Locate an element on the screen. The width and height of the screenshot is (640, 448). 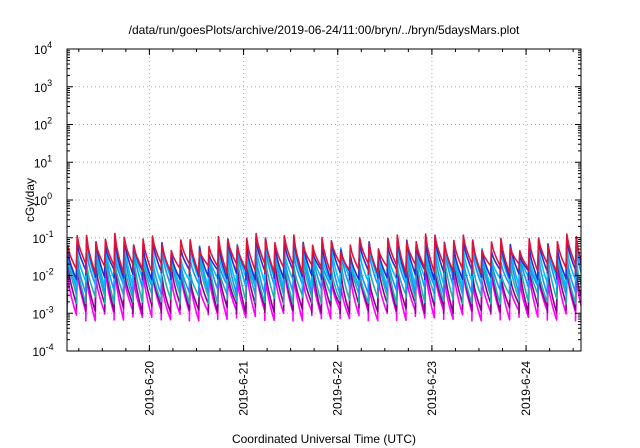
y-tick-exponent: 0 is located at coordinates (49, 196).